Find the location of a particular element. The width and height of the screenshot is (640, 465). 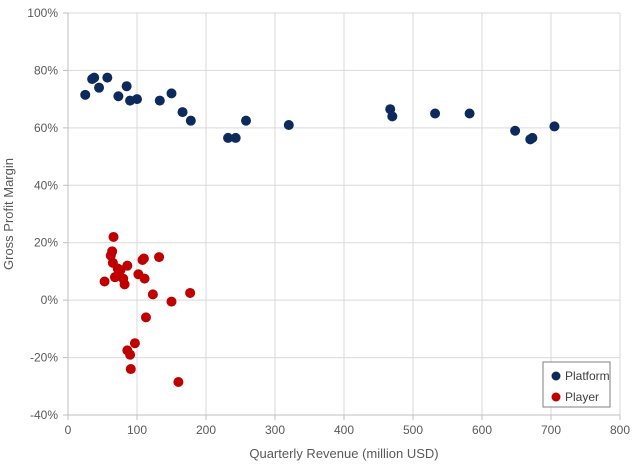

x-axis-title: Quarterly Revenue (million USD) is located at coordinates (343, 453).